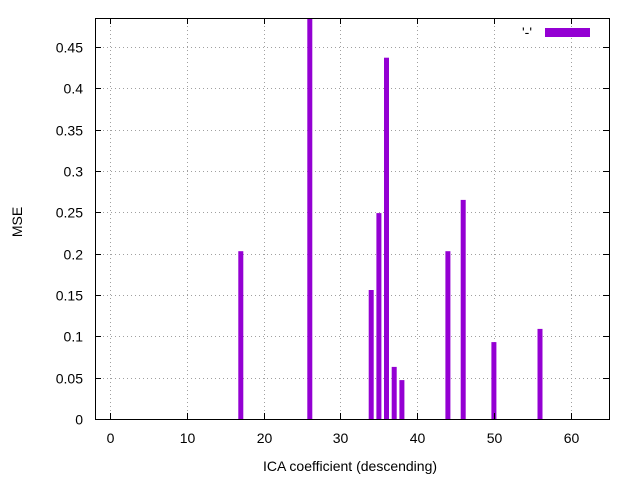  What do you see at coordinates (495, 438) in the screenshot?
I see `x-tick-label: 50` at bounding box center [495, 438].